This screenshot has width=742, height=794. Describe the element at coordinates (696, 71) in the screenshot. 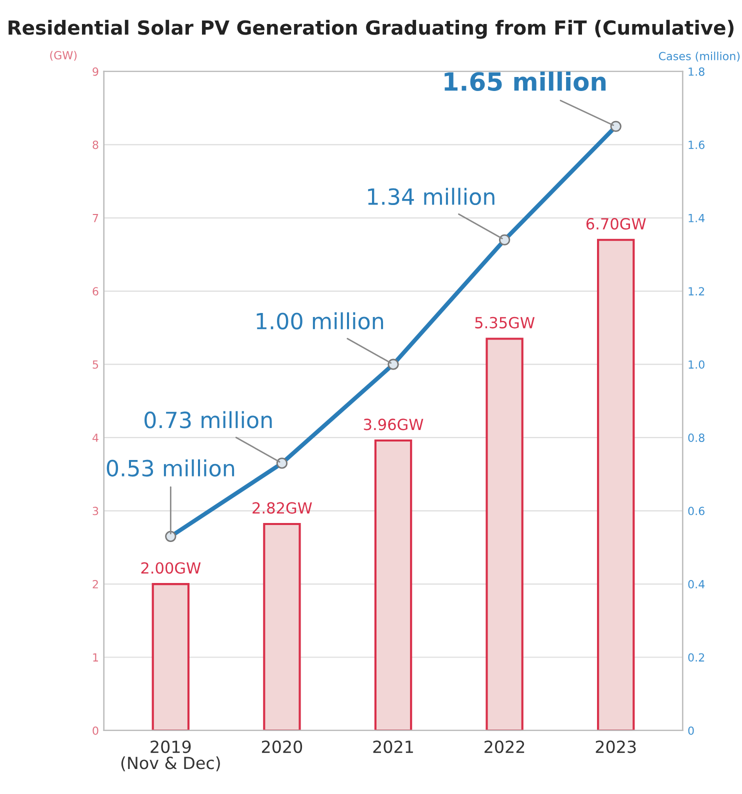

I see `y2-tick-label: 1.8` at that location.